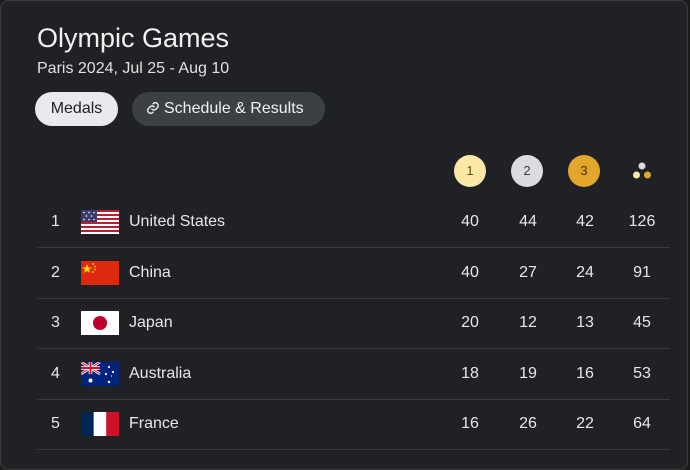 The width and height of the screenshot is (690, 470). I want to click on bronze-count: 24, so click(585, 272).